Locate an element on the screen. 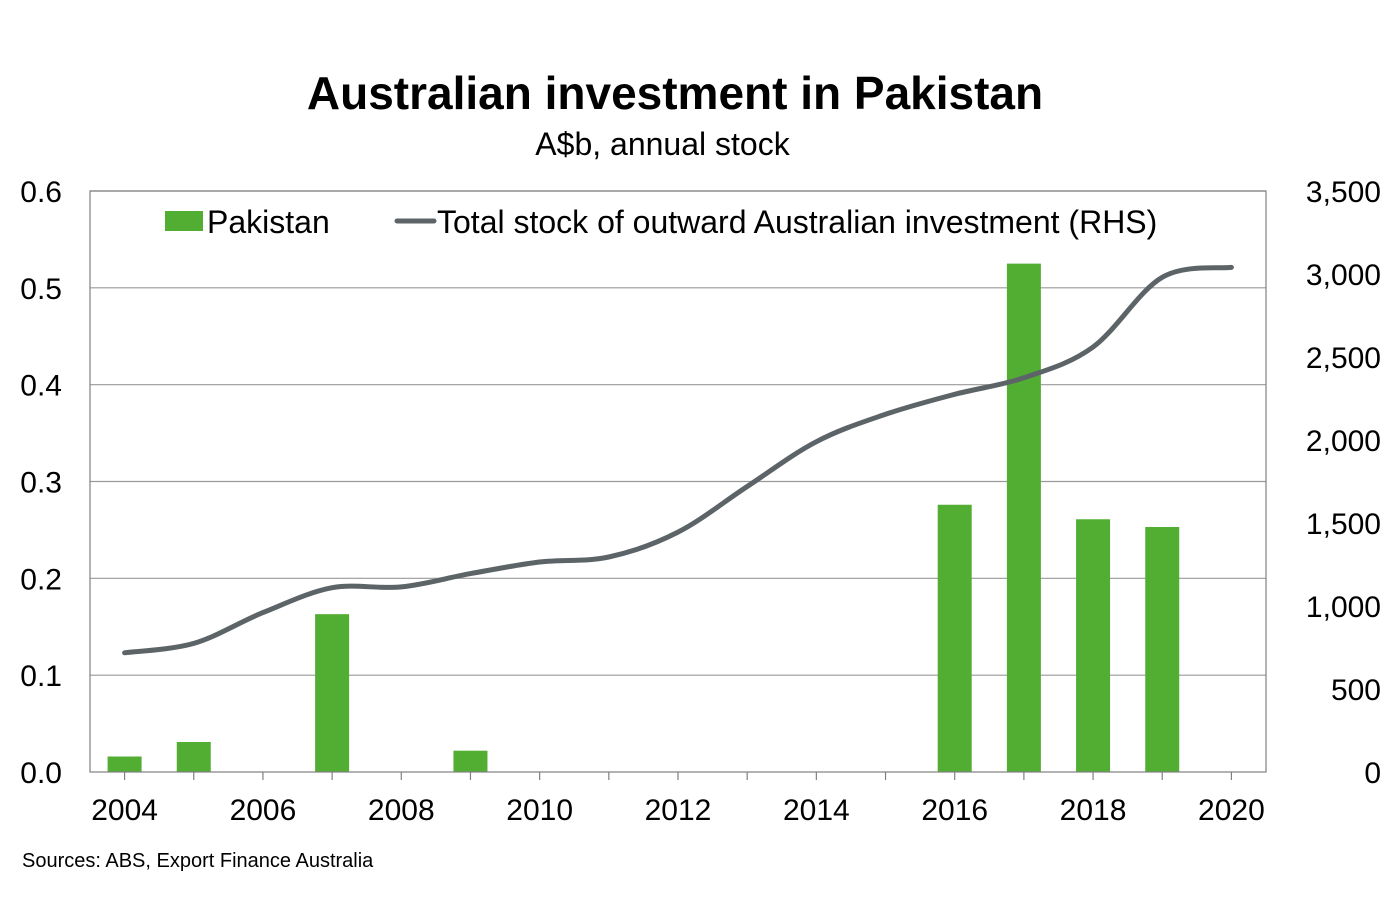 This screenshot has width=1384, height=909. chart-title: Australian investment in Pakistan is located at coordinates (675, 93).